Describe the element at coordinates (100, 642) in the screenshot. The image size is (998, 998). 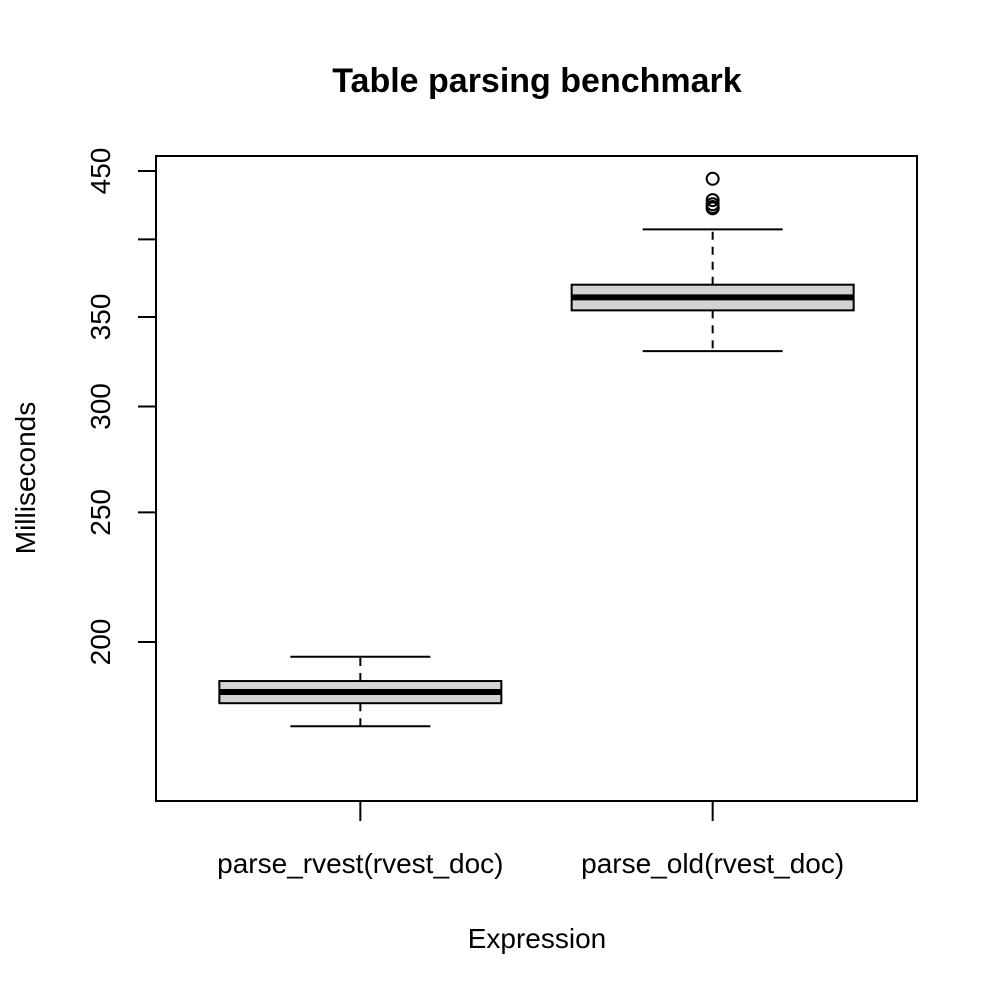
I see `y-tick-label: 200` at that location.